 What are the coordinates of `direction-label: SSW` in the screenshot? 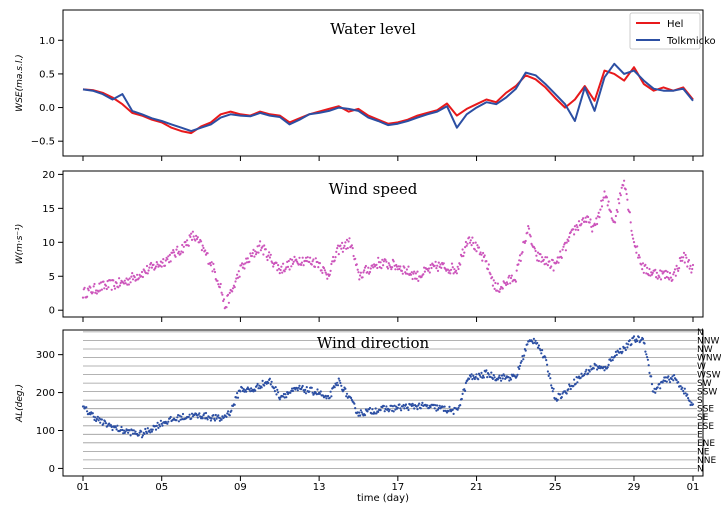 It's located at (707, 393).